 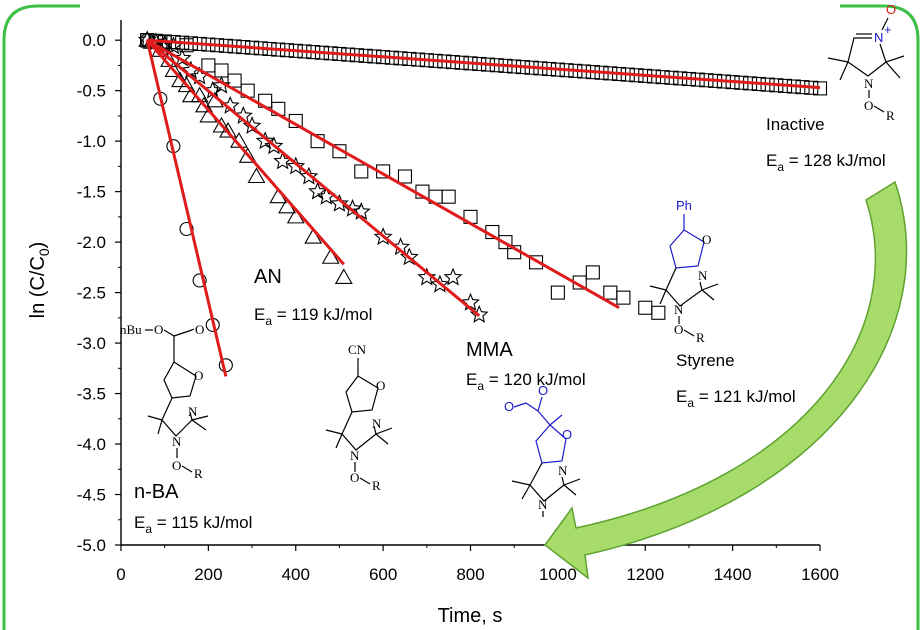 What do you see at coordinates (164, 401) in the screenshot?
I see `structure-nba: nBu O O O N N O R` at bounding box center [164, 401].